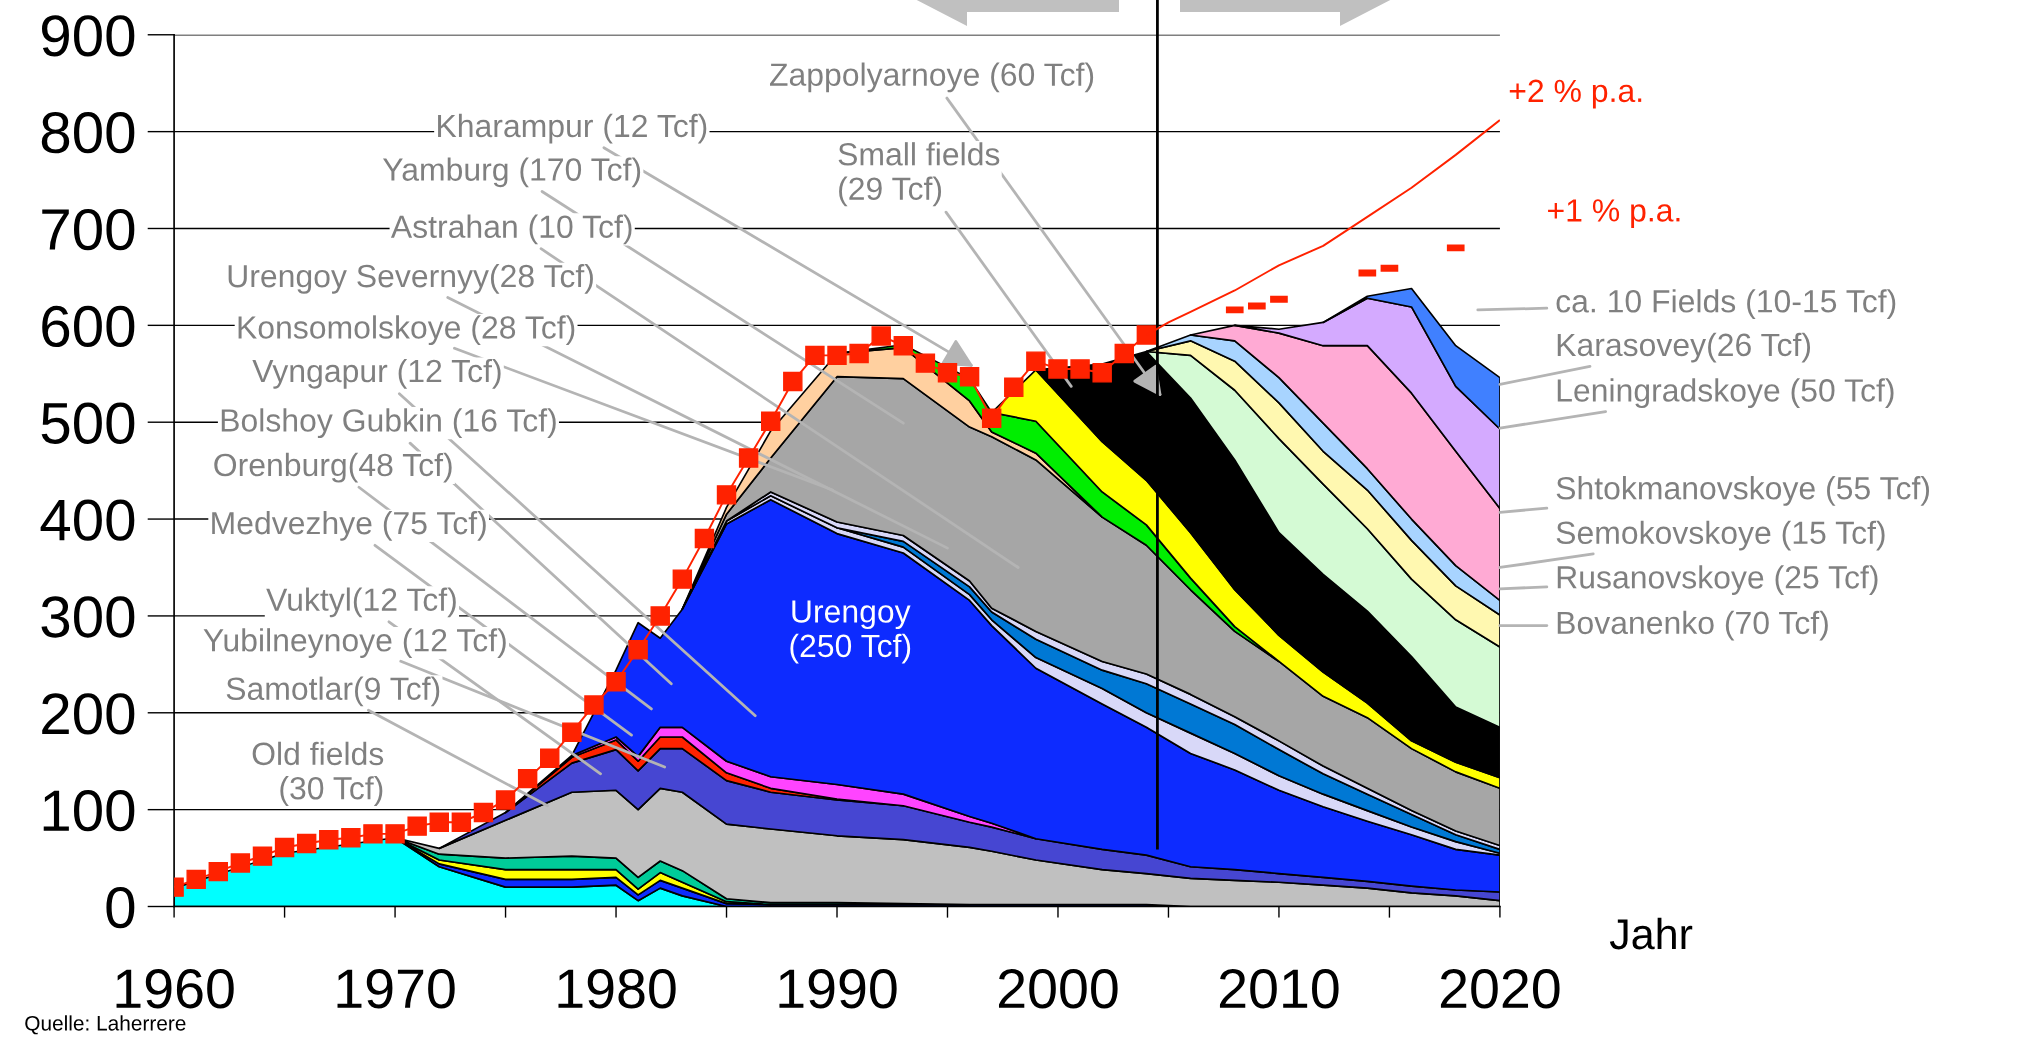 The image size is (2022, 1041). I want to click on y-tick-label: 0, so click(120, 907).